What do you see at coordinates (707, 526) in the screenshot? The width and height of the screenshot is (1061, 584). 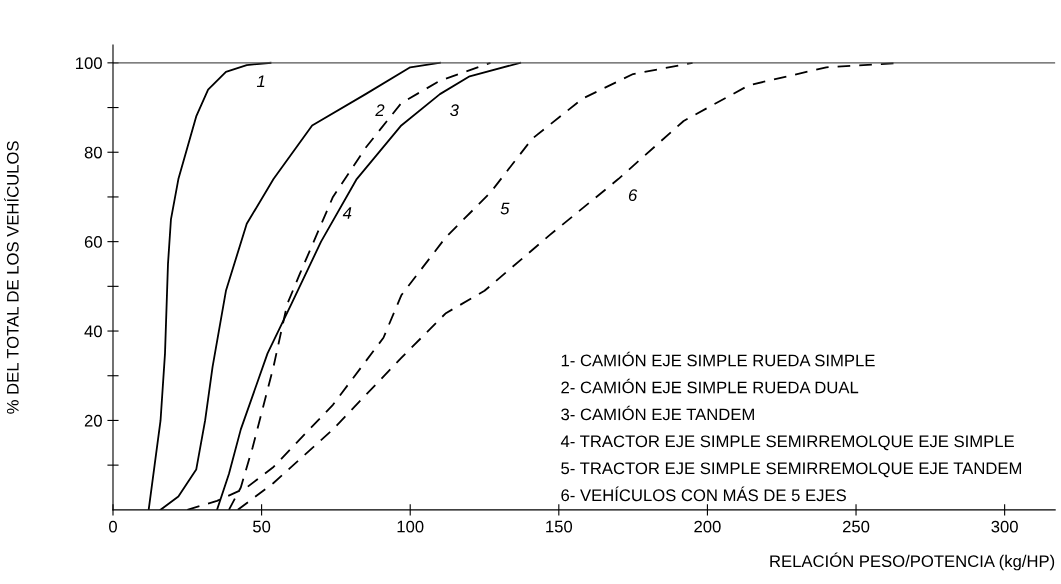 I see `x-tick-label: 200` at bounding box center [707, 526].